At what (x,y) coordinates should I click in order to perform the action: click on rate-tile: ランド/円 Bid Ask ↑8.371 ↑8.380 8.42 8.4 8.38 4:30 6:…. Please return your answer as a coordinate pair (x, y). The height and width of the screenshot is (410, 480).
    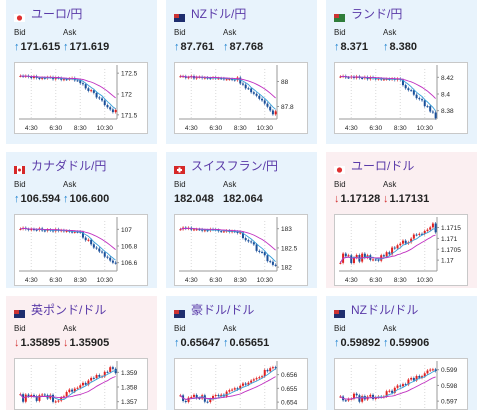
    Looking at the image, I should click on (401, 72).